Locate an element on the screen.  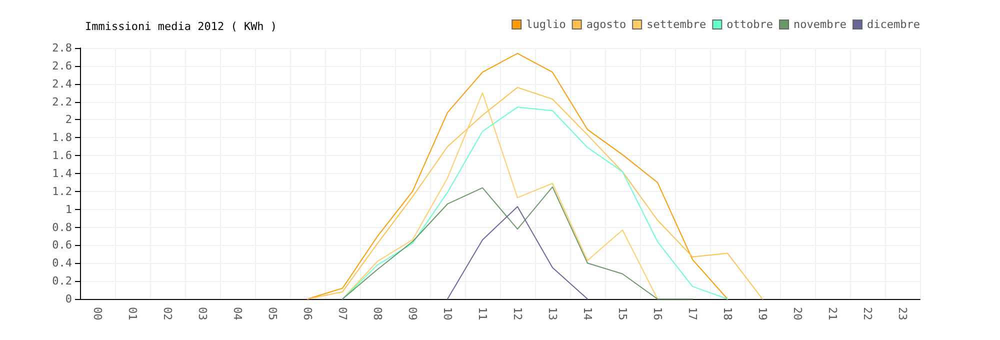
legend-label: ottobre is located at coordinates (750, 24).